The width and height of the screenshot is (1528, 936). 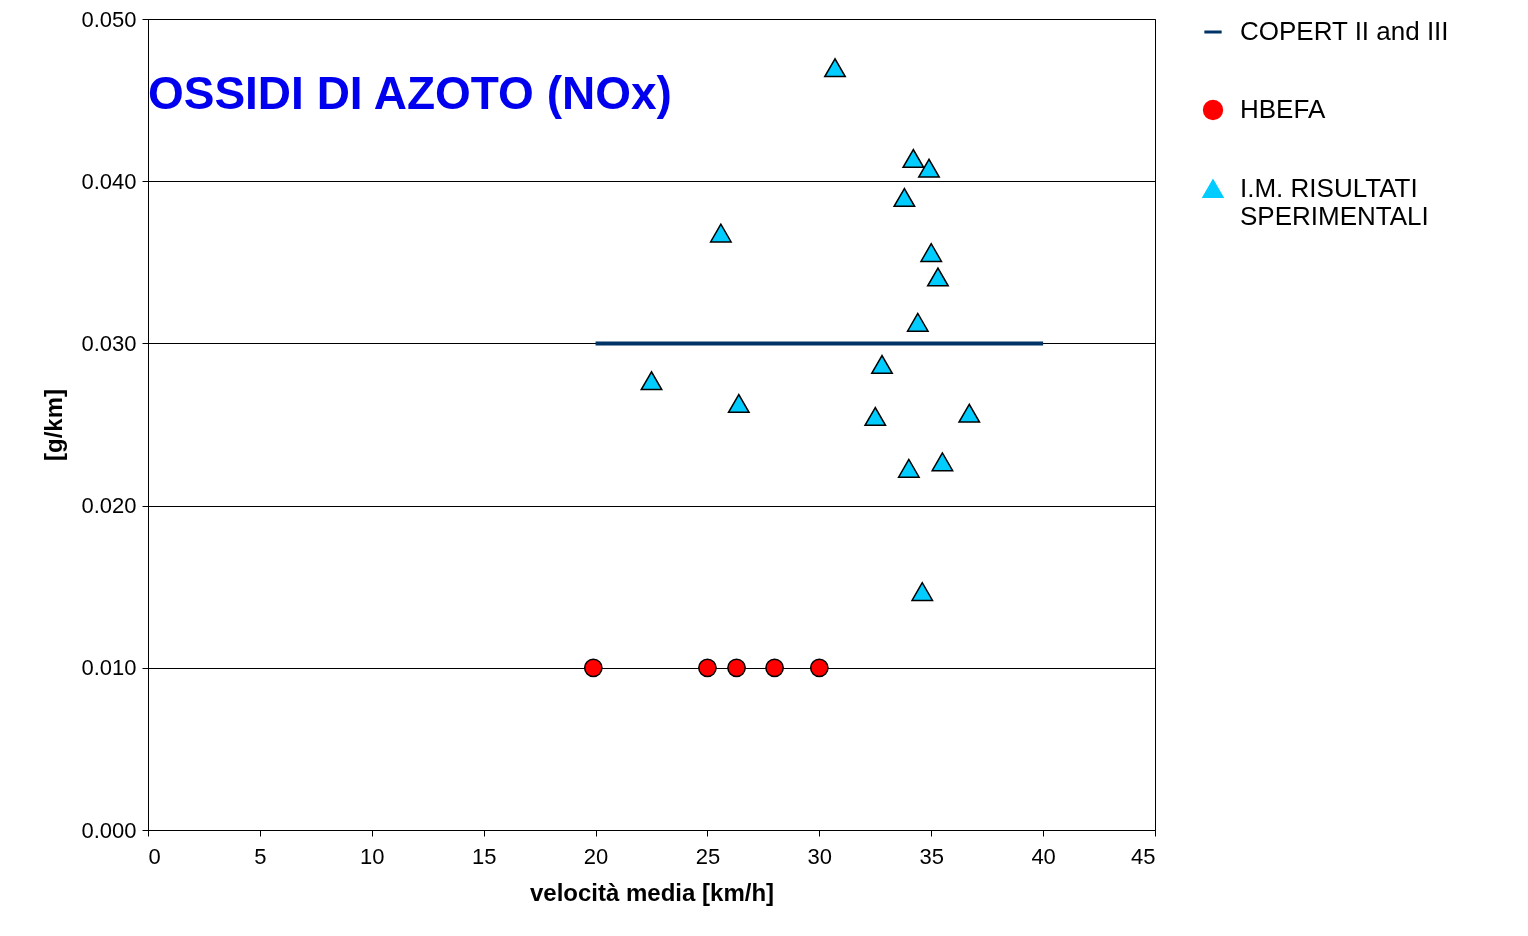 I want to click on y-tick-label: 0.030, so click(x=109, y=343).